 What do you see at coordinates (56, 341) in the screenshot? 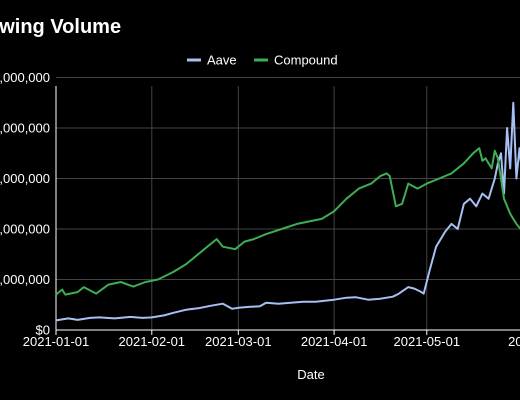
I see `x-tick-label: 2021-01-01` at bounding box center [56, 341].